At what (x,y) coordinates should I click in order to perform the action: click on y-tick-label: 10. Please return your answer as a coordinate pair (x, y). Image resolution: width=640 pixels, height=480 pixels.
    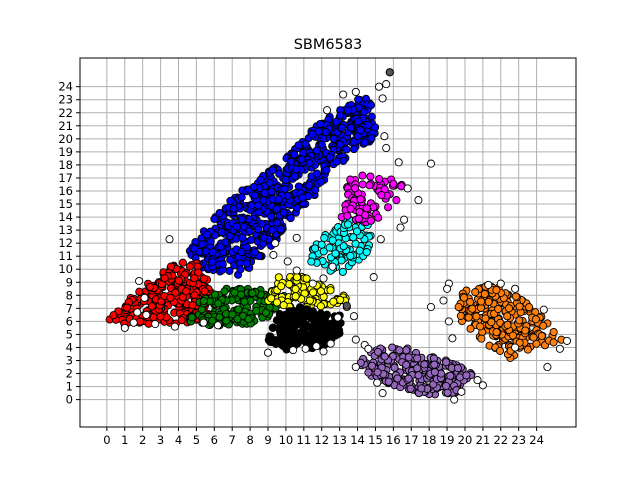
    Looking at the image, I should click on (65, 269).